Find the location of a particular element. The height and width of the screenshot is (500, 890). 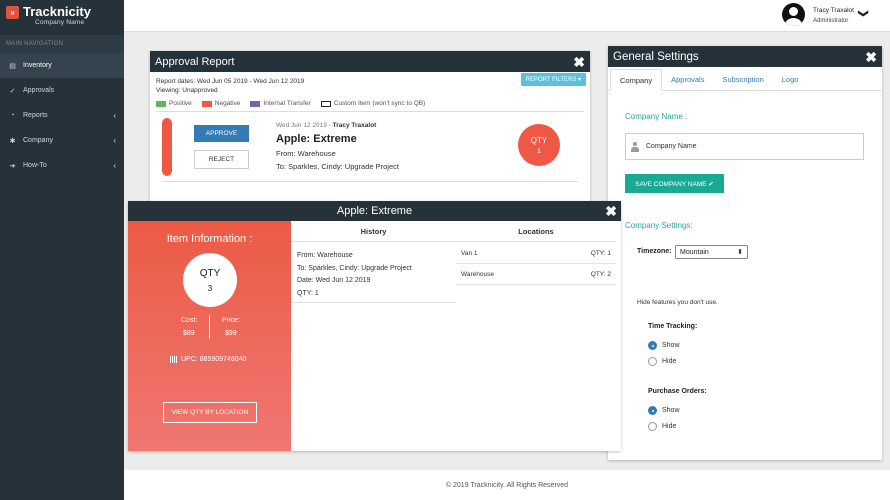

reject-button: REJECT is located at coordinates (221, 159).